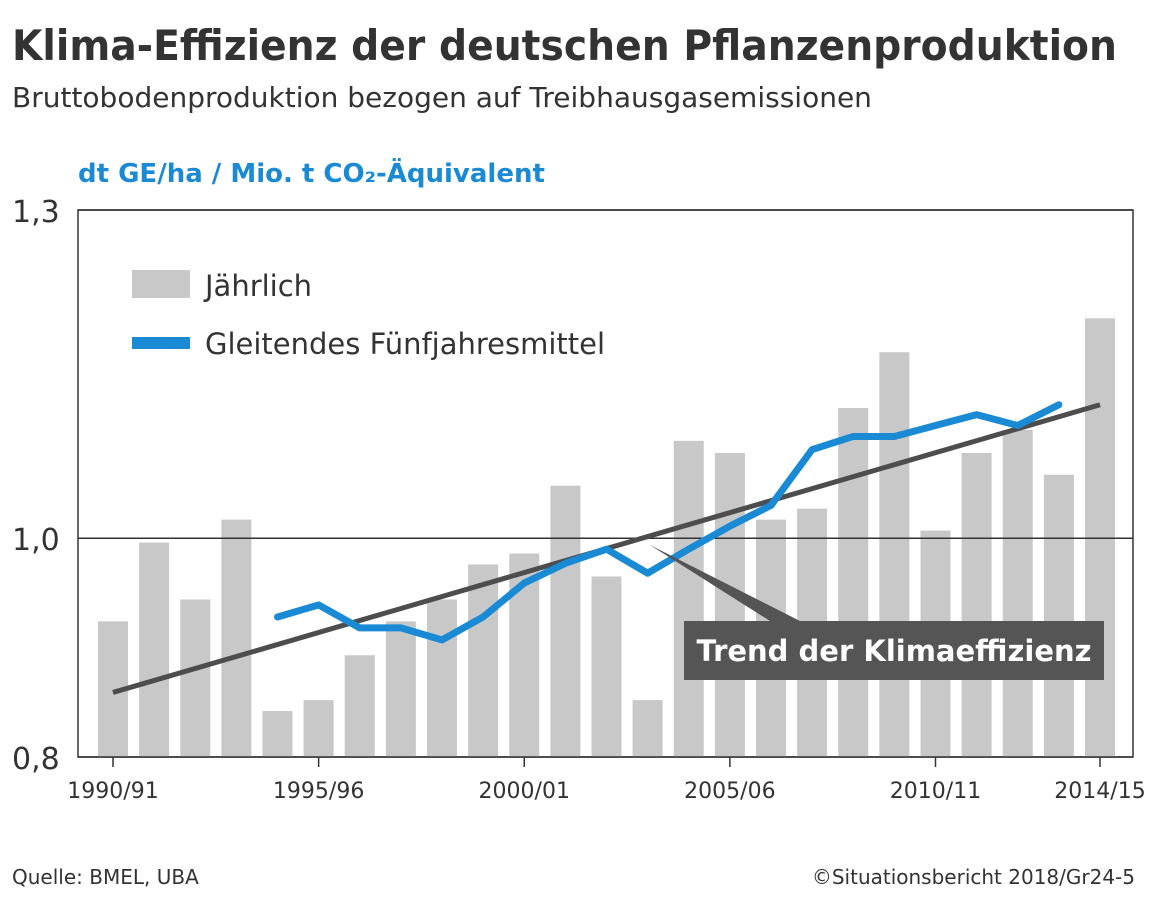 The image size is (1170, 897). What do you see at coordinates (405, 344) in the screenshot?
I see `legend-label: Gleitendes Fünfjahresmittel` at bounding box center [405, 344].